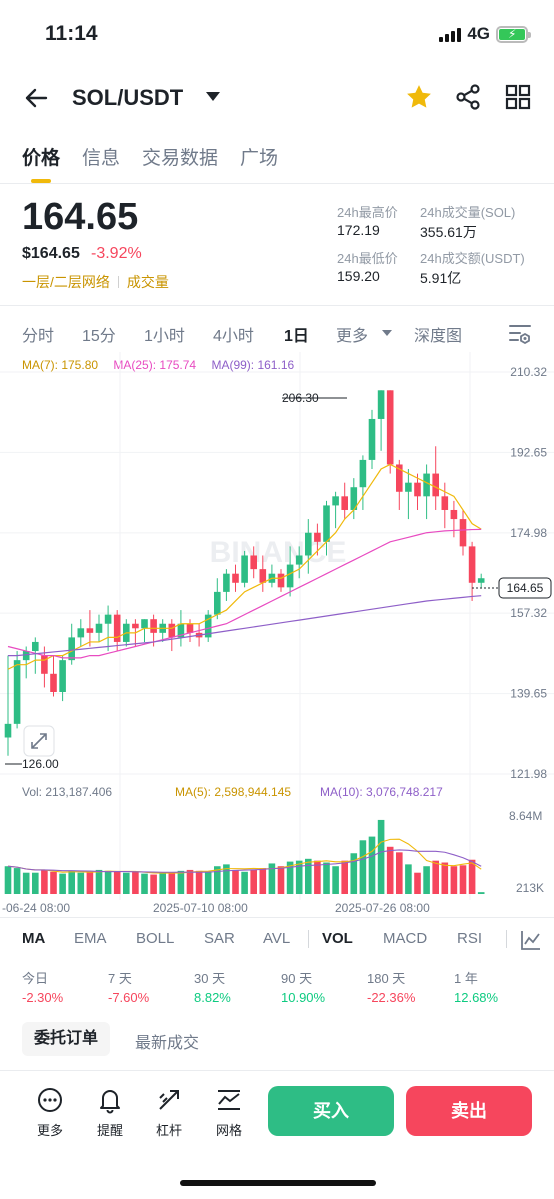  What do you see at coordinates (164, 336) in the screenshot?
I see `interval-1h: 1小时` at bounding box center [164, 336].